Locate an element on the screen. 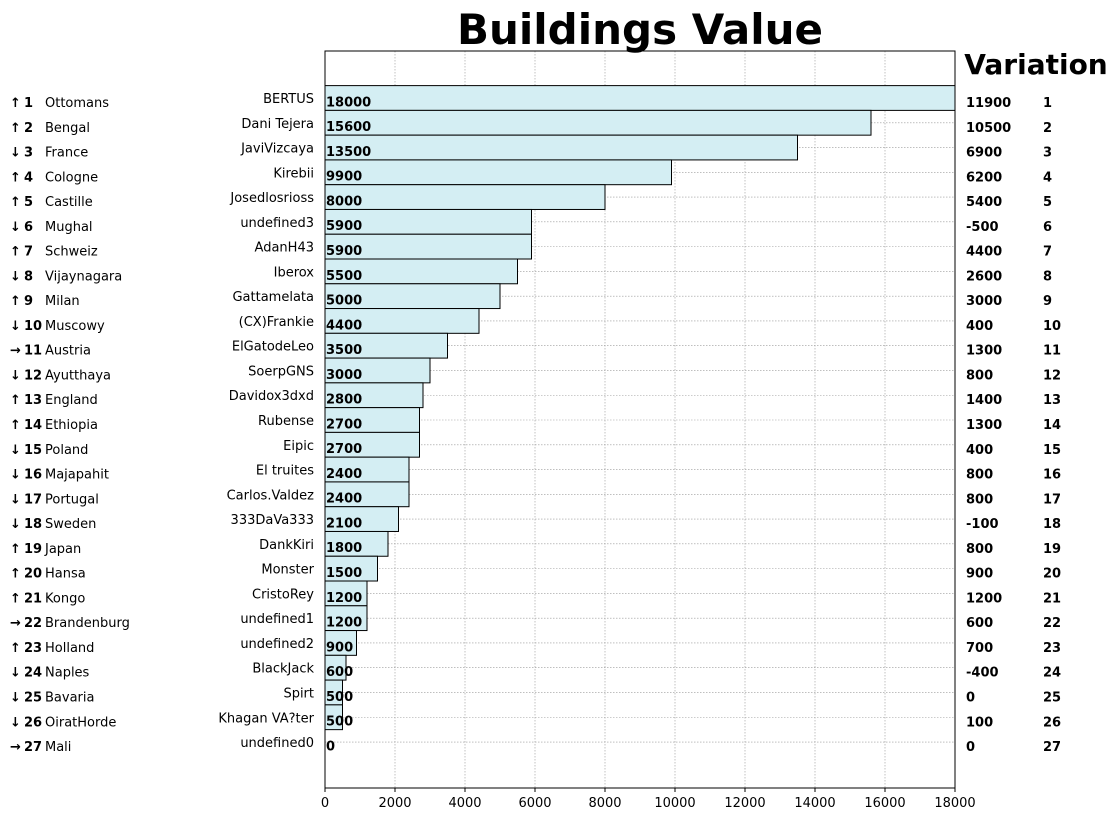  rank-label: 11 is located at coordinates (33, 351).